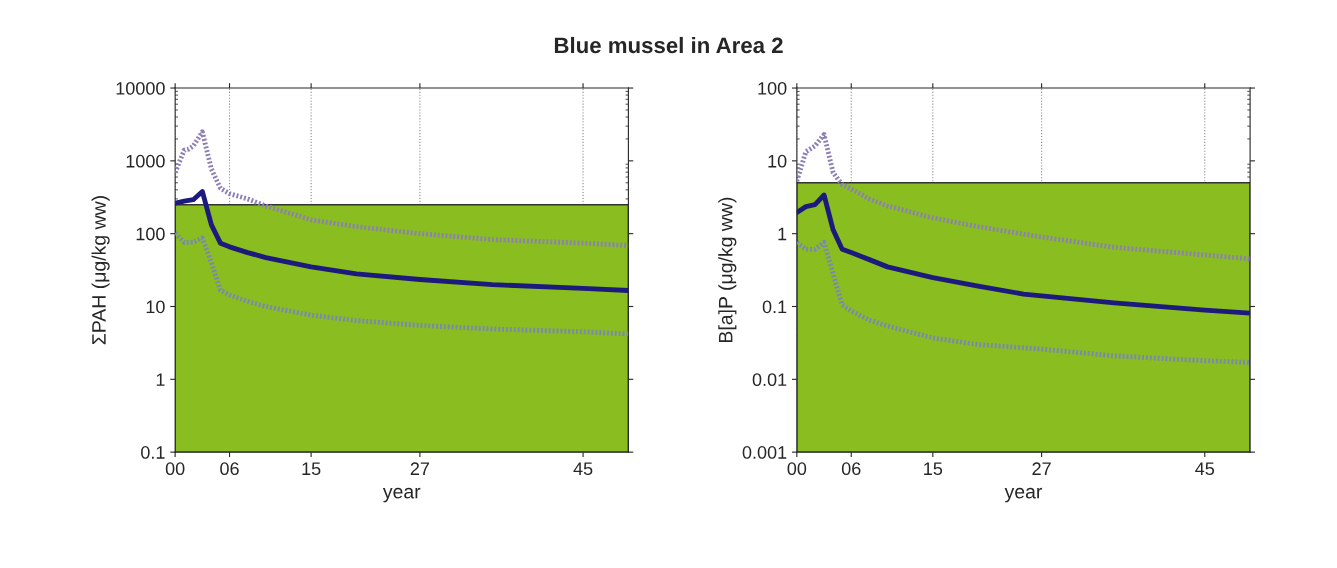 Image resolution: width=1337 pixels, height=568 pixels. Describe the element at coordinates (727, 269) in the screenshot. I see `y-axis-title: B[a]P (μg/kg ww)` at that location.